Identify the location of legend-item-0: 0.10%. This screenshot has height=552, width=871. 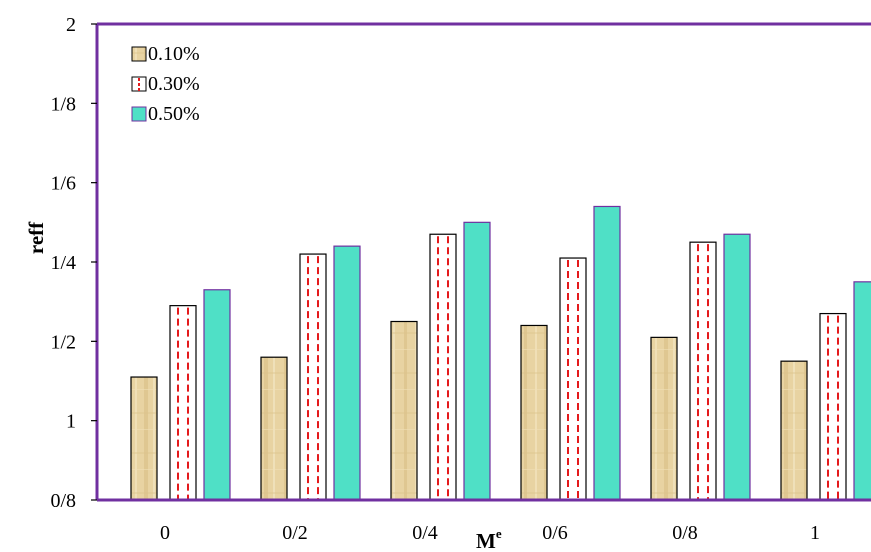
(165, 54).